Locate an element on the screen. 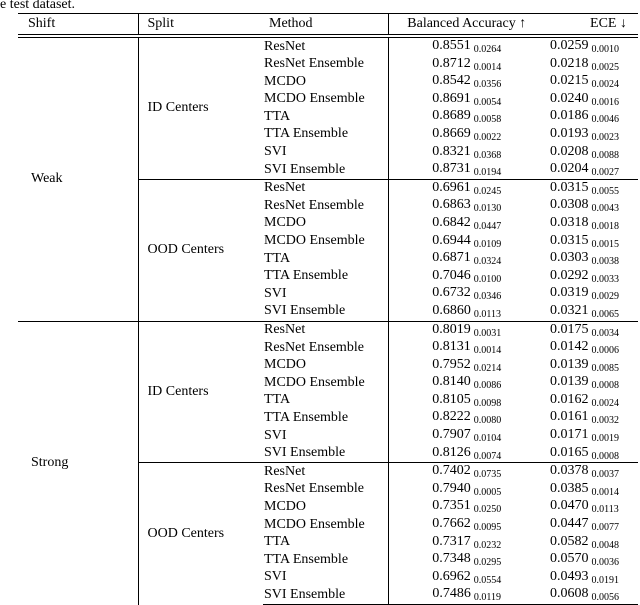 Image resolution: width=640 pixels, height=605 pixels. balanced-accuracy-cell: 0.8019 0.0031 is located at coordinates (466, 330).